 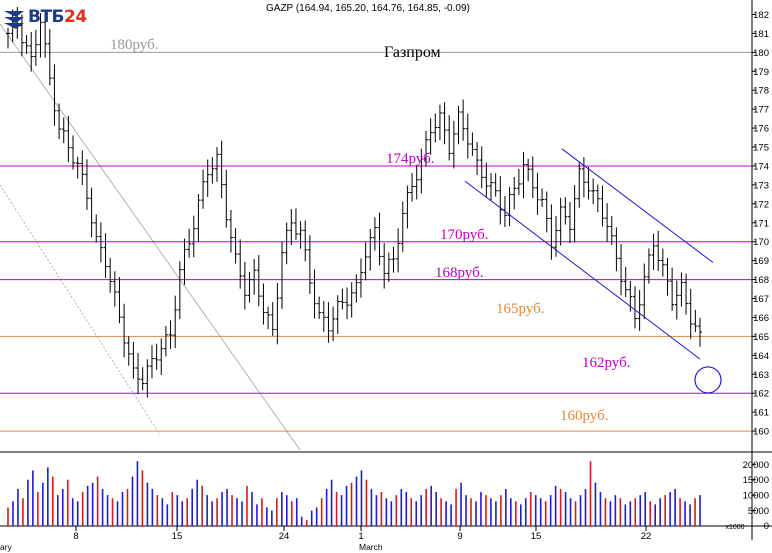 I want to click on brand-name: ВТБ24, so click(x=57, y=17).